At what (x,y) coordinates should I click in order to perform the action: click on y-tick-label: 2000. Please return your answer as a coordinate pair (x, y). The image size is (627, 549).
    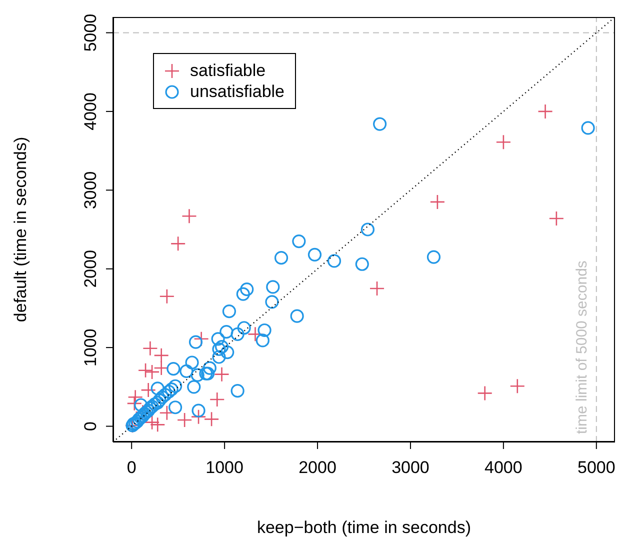
    Looking at the image, I should click on (90, 269).